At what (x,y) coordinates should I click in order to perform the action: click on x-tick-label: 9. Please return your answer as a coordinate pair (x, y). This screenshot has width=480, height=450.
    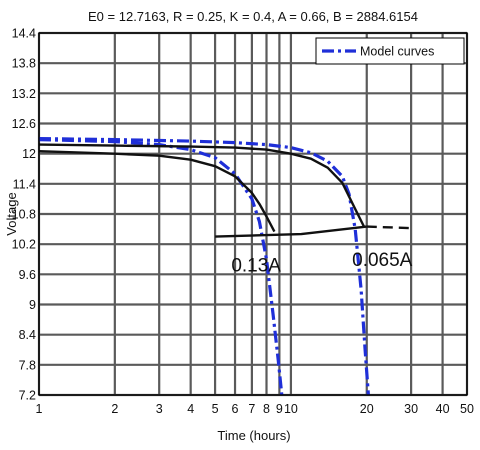
    Looking at the image, I should click on (279, 409).